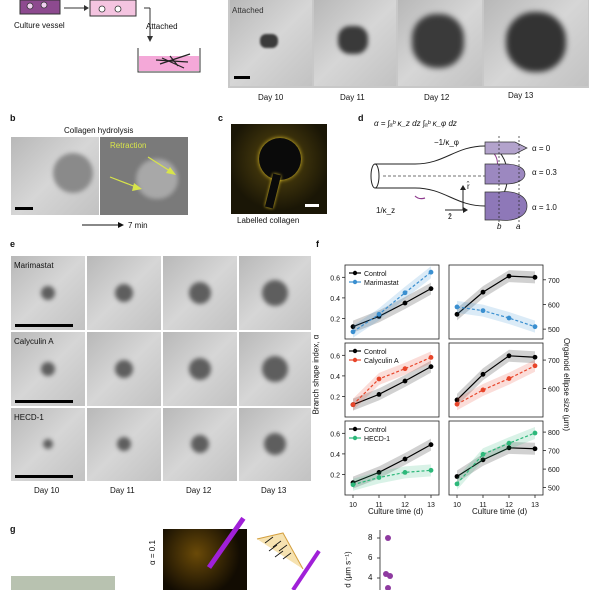  I want to click on culture-schematic, so click(110, 36).